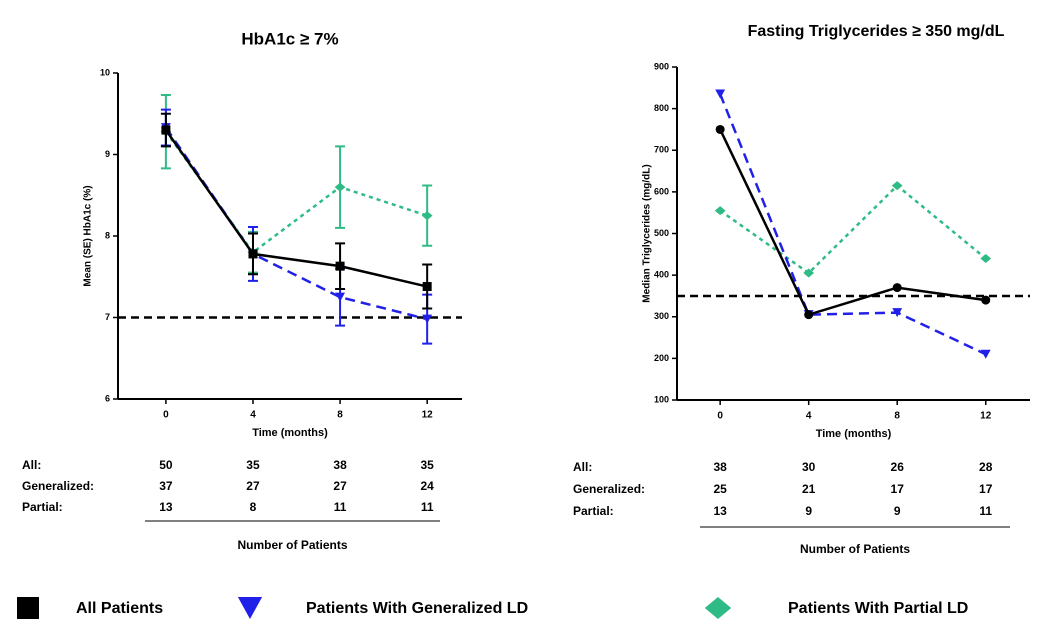 This screenshot has height=624, width=1060. I want to click on y-axis-label: Mean (SE) HbA1c (%), so click(88, 235).